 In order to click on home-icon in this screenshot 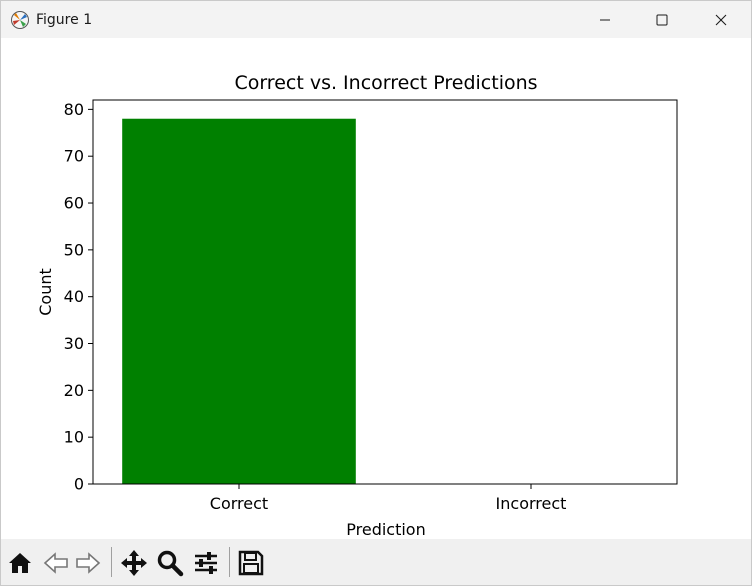, I will do `click(20, 563)`.